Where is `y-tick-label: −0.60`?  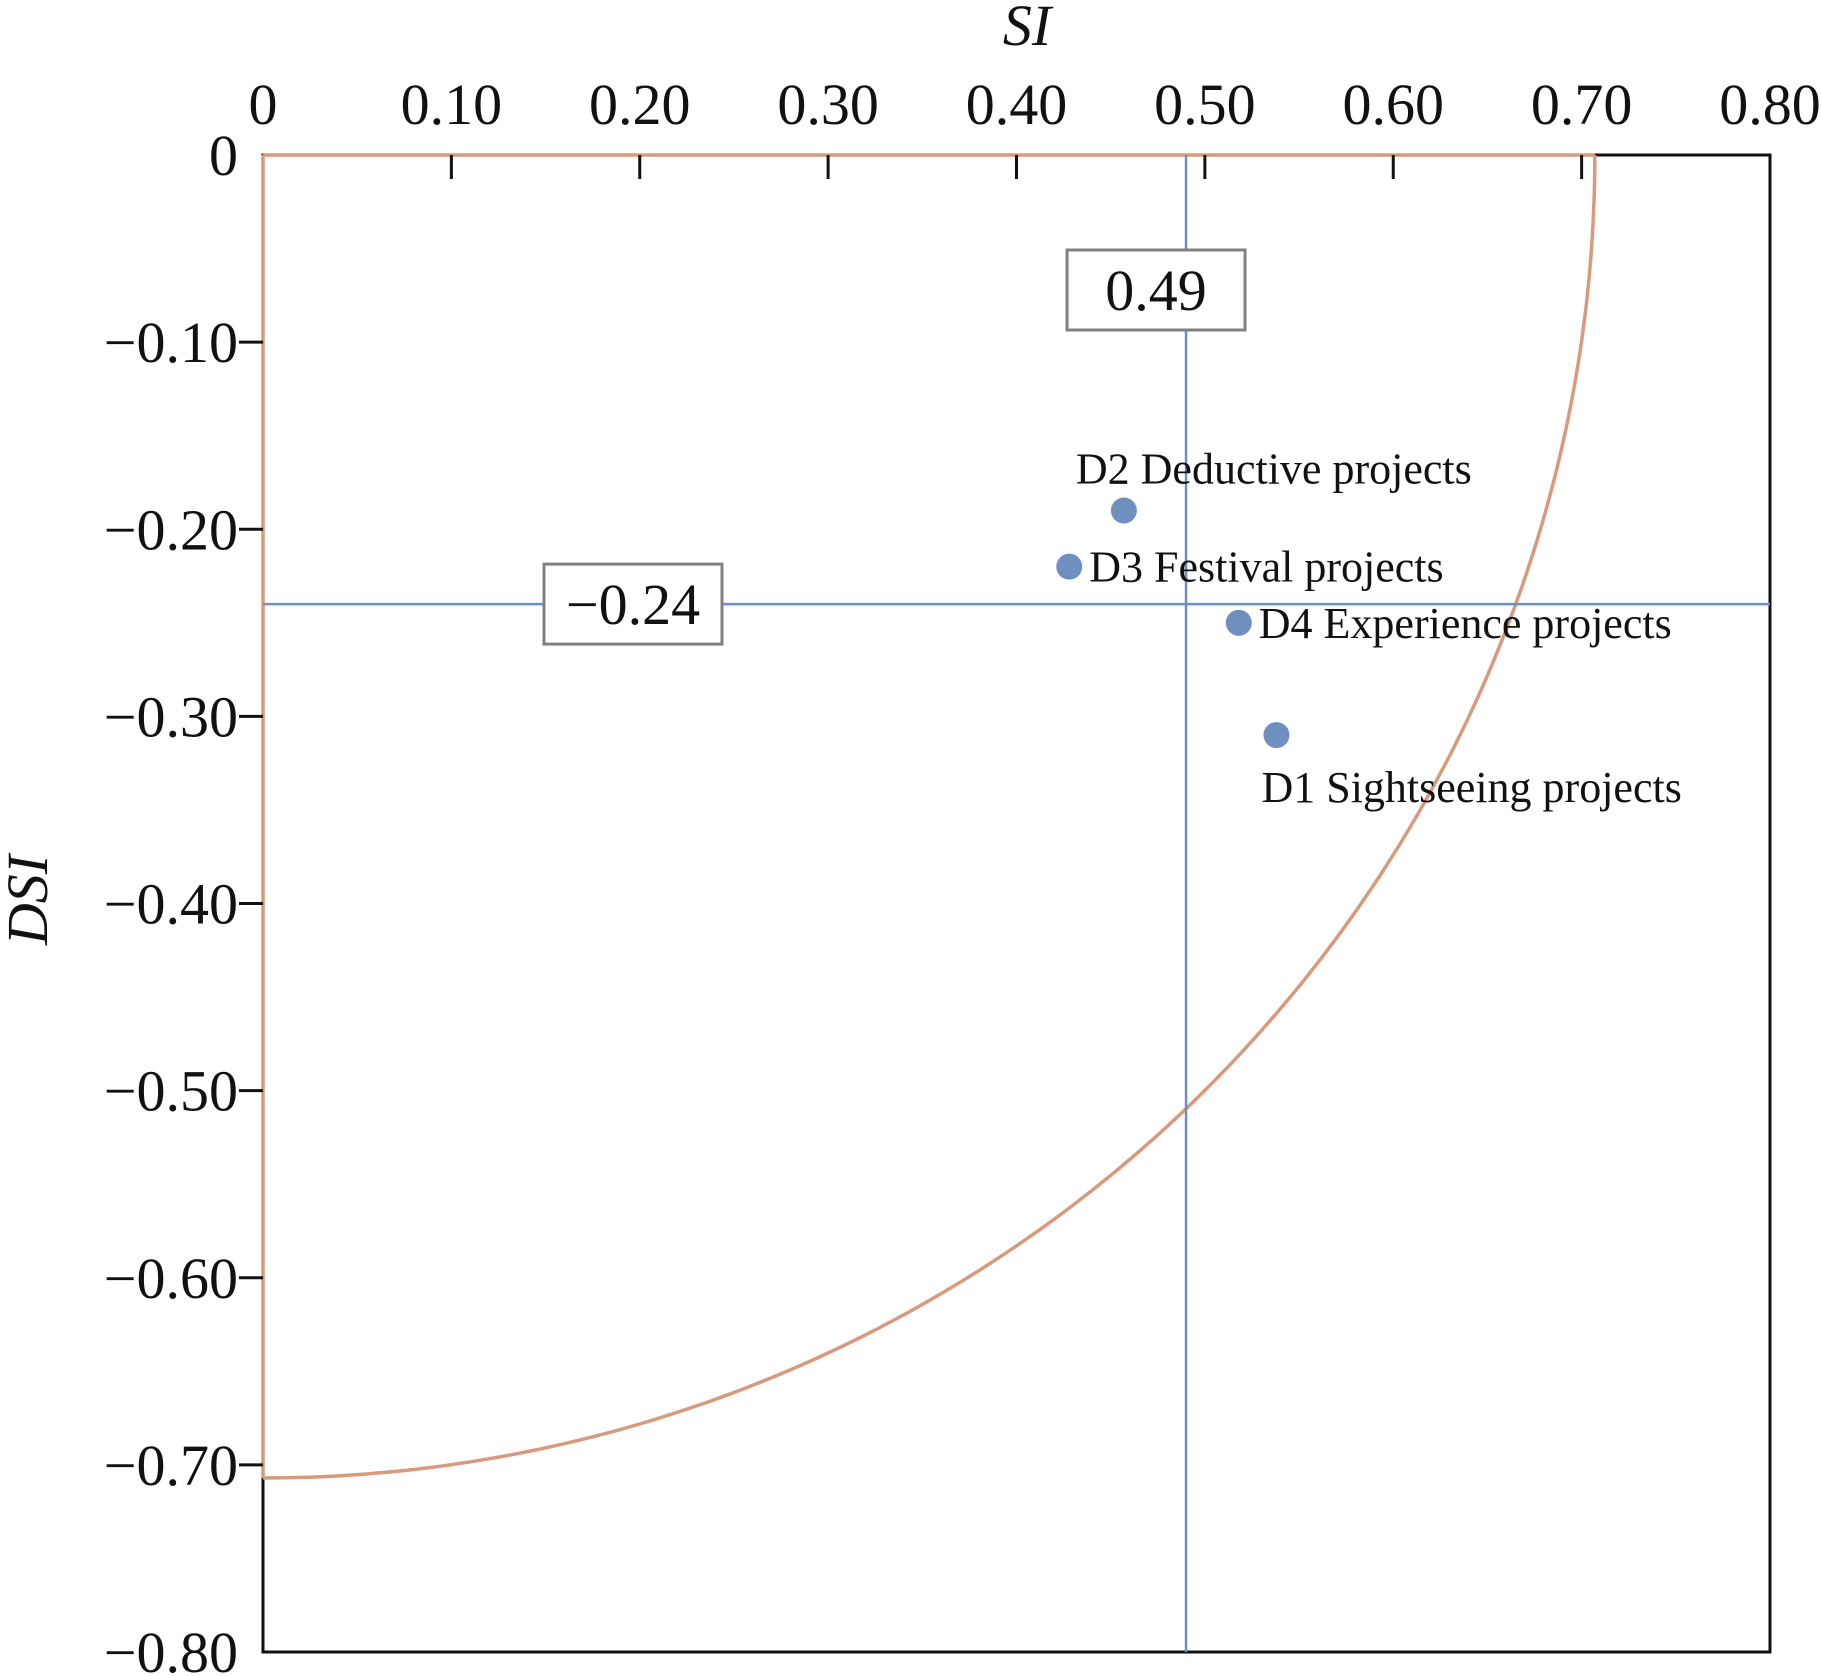 y-tick-label: −0.60 is located at coordinates (171, 1278).